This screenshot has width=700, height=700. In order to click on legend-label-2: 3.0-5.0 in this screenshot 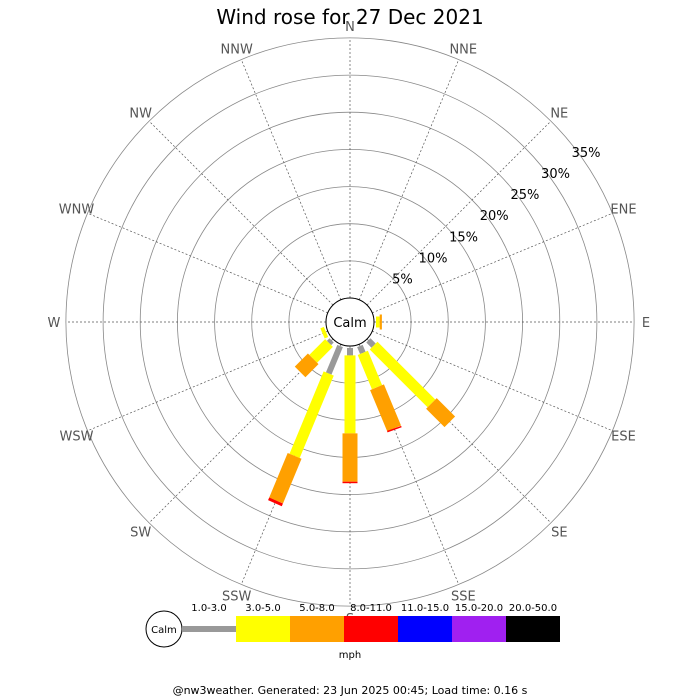, I will do `click(262, 608)`.